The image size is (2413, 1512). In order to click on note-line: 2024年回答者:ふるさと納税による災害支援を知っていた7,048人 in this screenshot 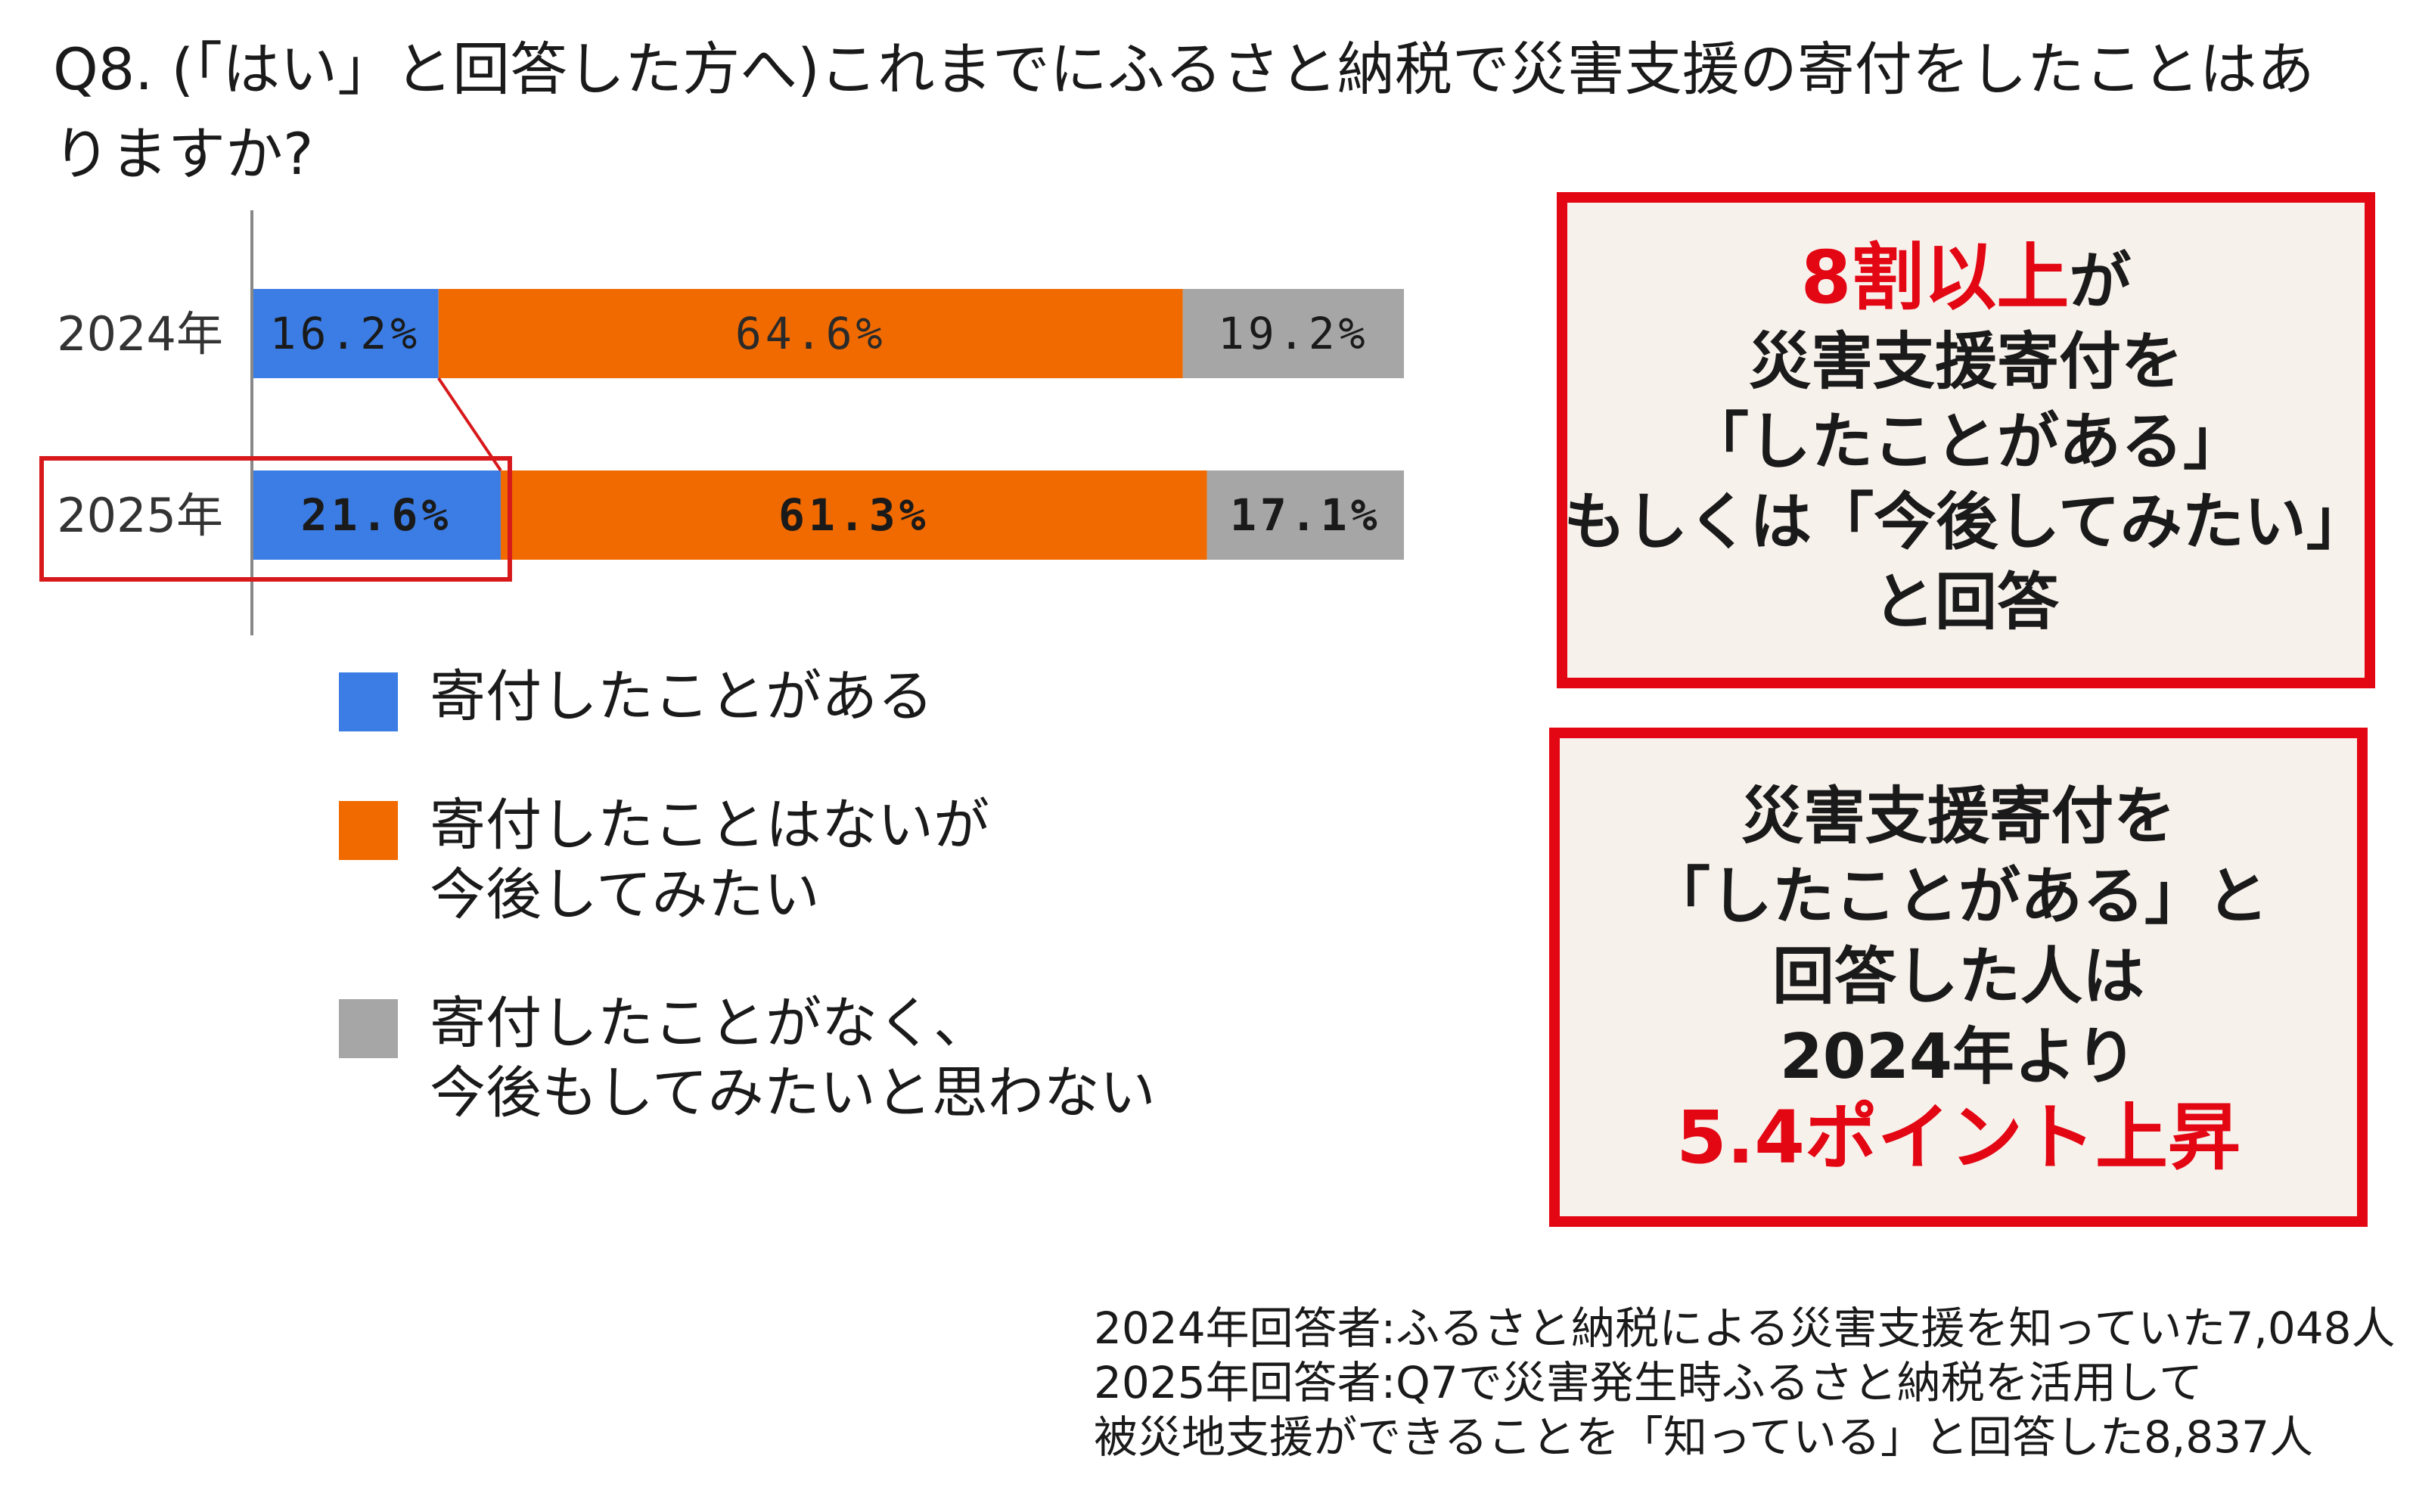, I will do `click(1745, 1328)`.